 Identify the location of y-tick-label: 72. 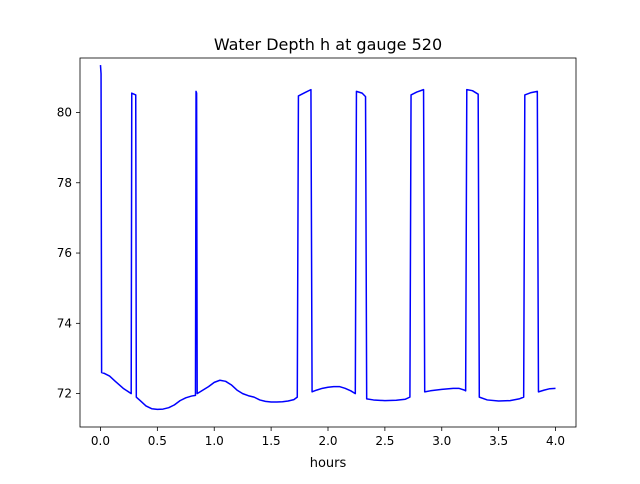
(64, 394).